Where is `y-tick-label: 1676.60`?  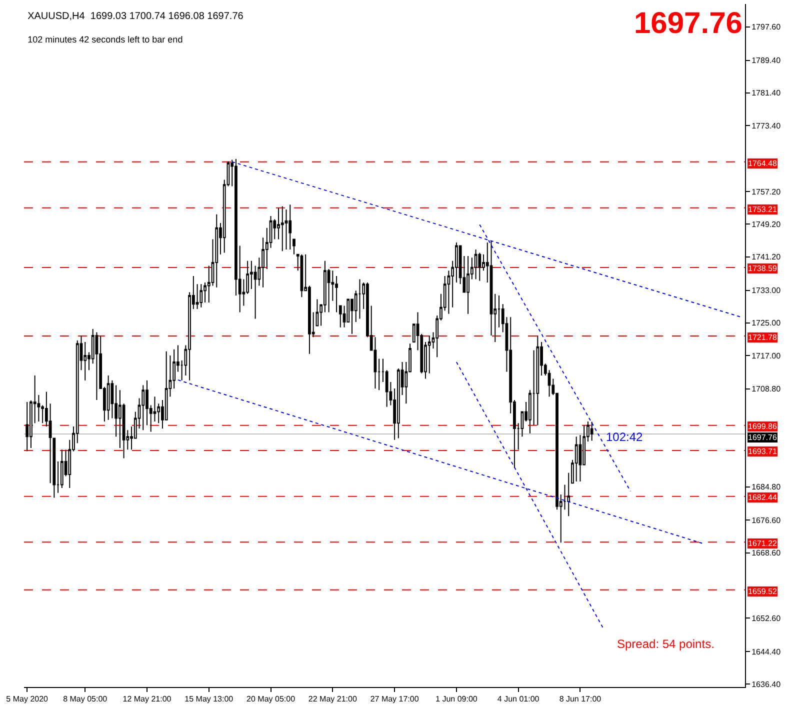
y-tick-label: 1676.60 is located at coordinates (767, 521).